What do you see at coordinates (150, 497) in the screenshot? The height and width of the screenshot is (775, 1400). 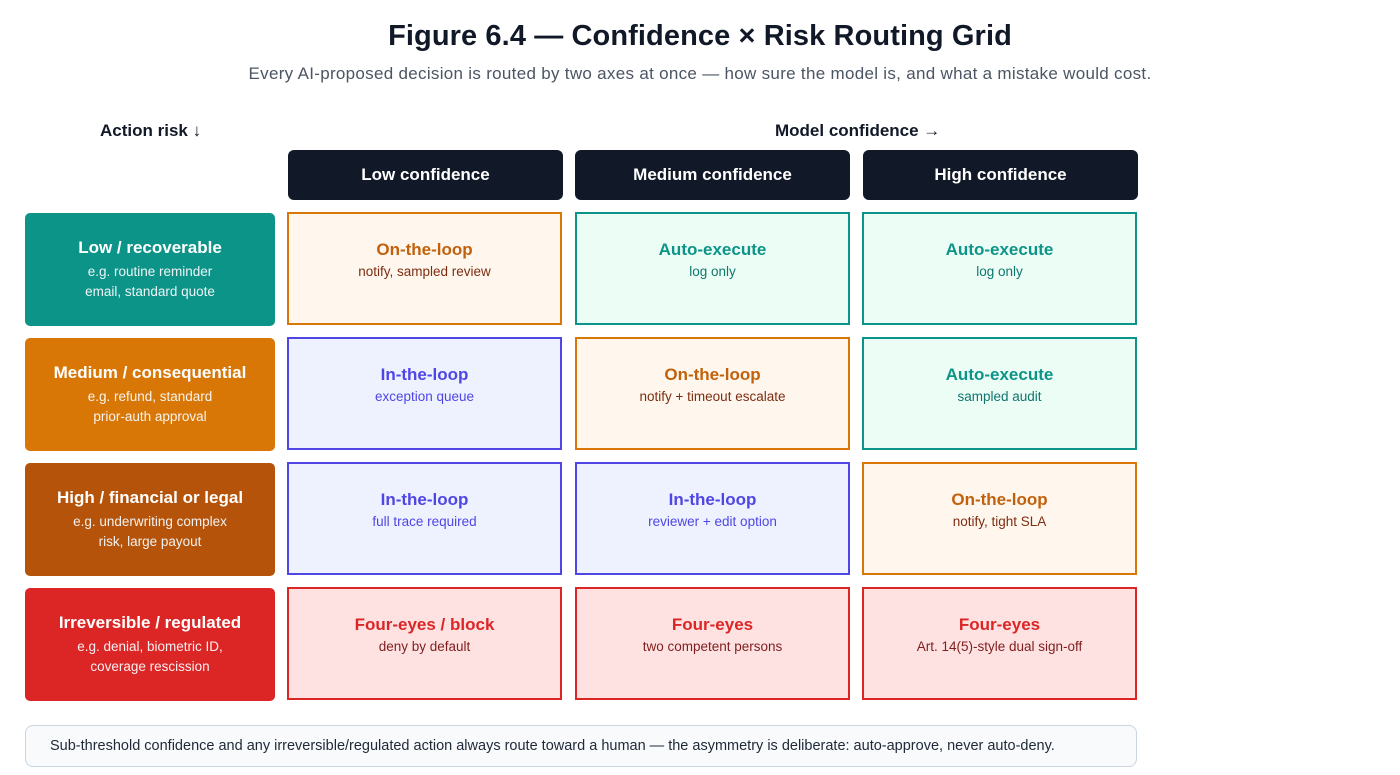 I see `row-label-title: High / financial or legal` at bounding box center [150, 497].